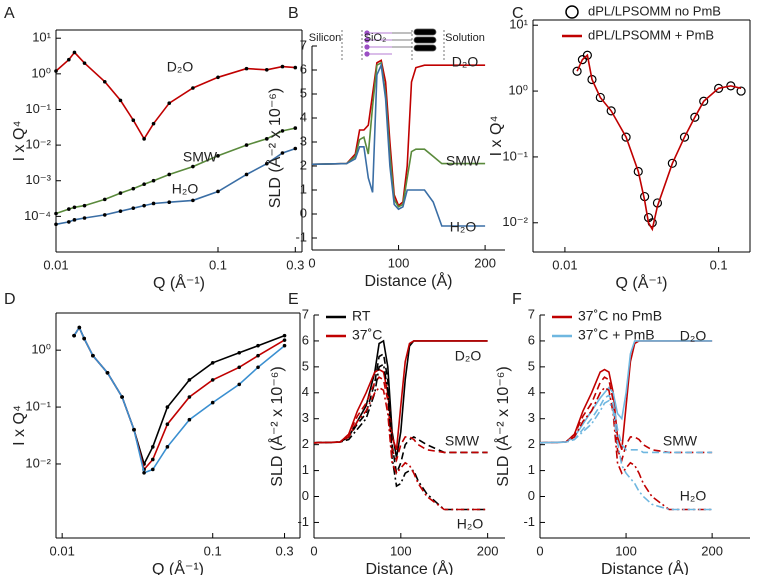  I want to click on series-label: H₂O, so click(185, 189).